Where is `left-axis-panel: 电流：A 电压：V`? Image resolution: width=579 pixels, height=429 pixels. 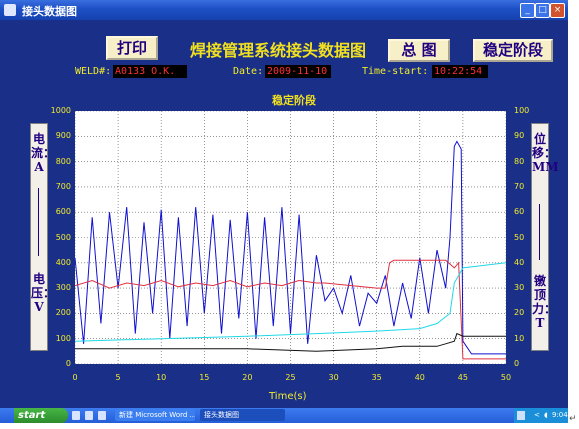
left-axis-panel: 电流：A 电压：V is located at coordinates (42, 237).